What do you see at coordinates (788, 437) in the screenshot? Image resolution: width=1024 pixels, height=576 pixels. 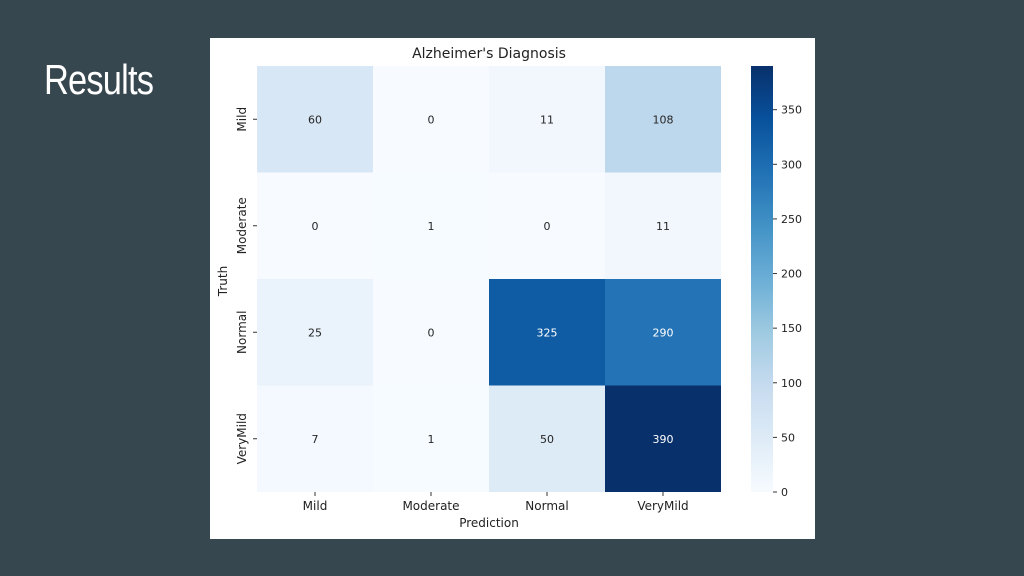 I see `colorbar-tick-label: 50` at bounding box center [788, 437].